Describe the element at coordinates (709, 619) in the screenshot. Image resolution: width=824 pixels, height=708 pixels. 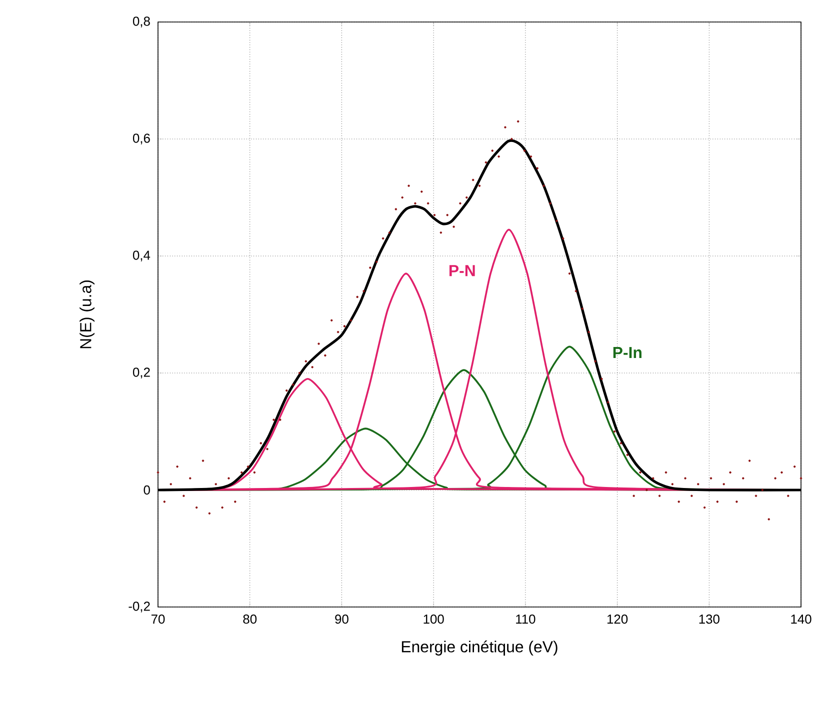
I see `x-tick-label: 130` at that location.